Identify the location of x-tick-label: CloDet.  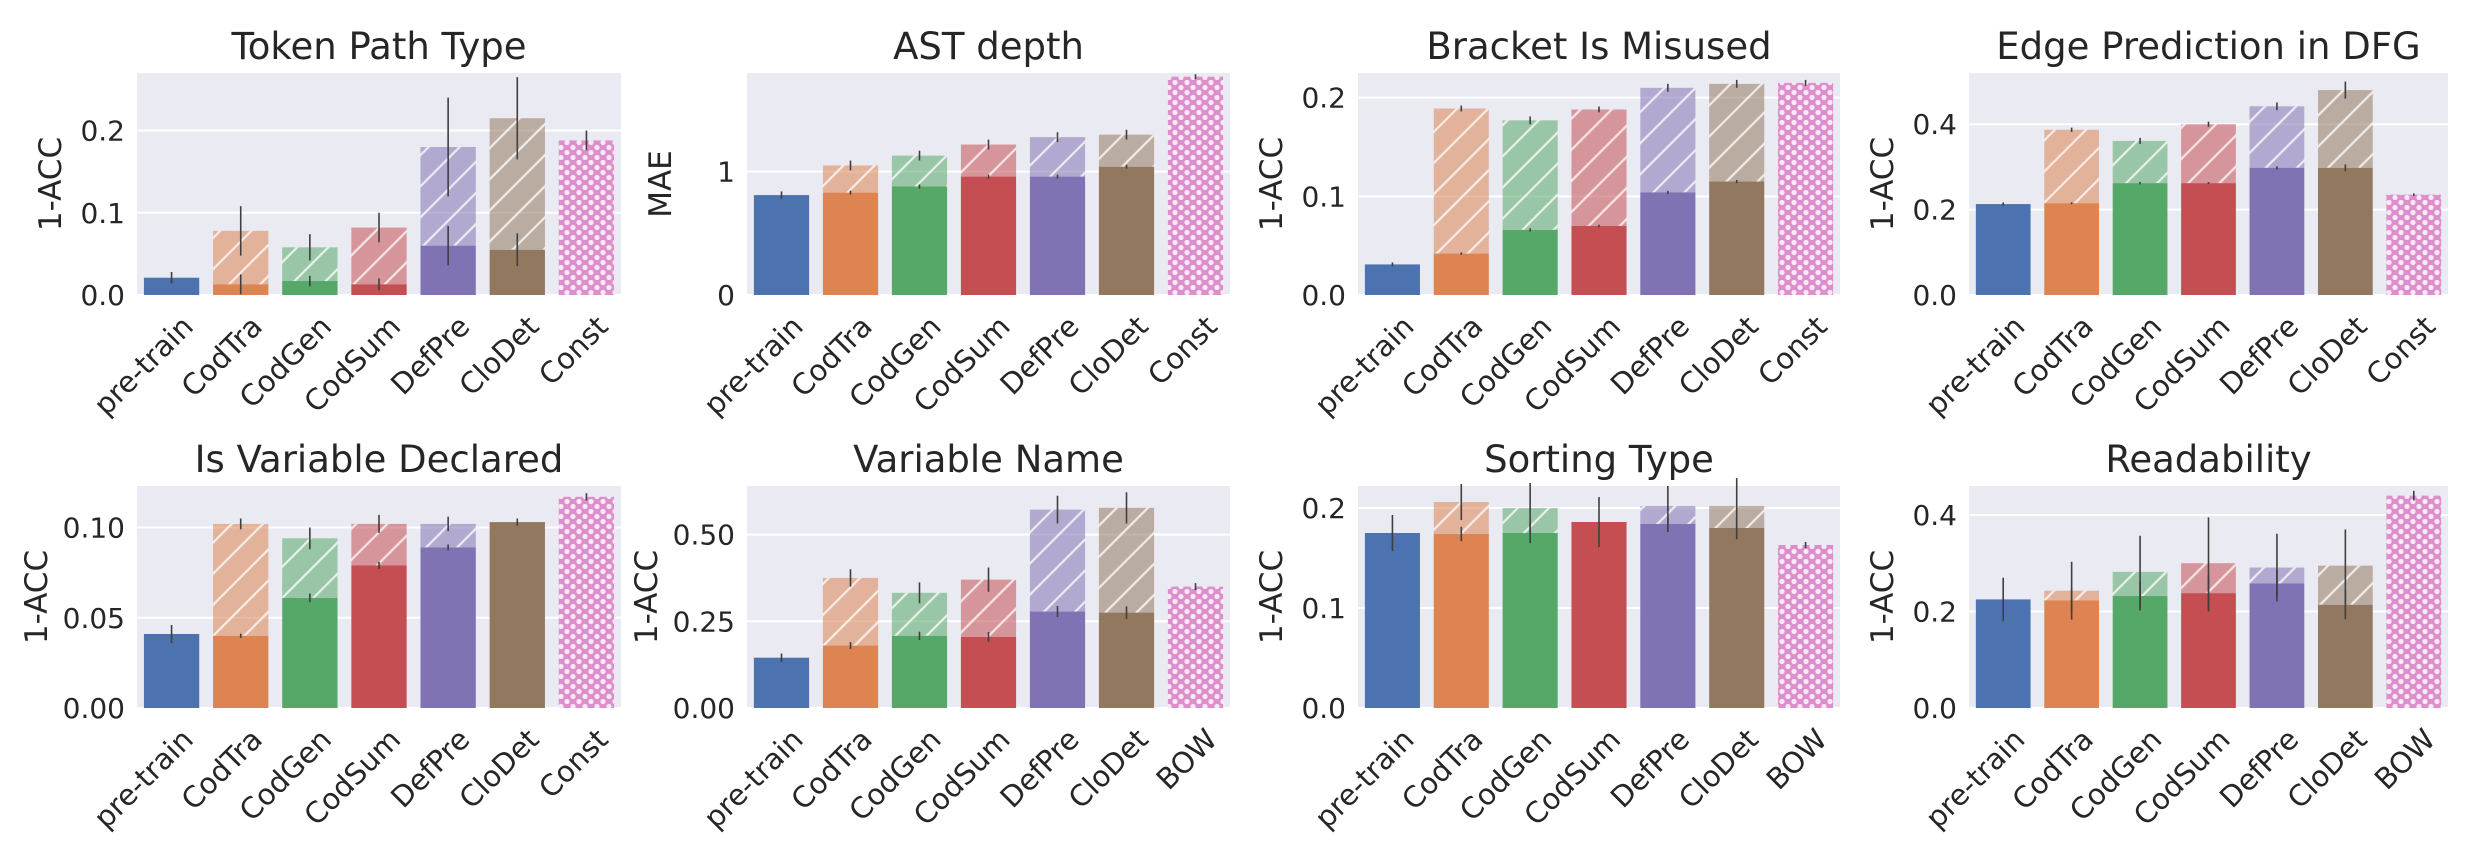
(498, 355).